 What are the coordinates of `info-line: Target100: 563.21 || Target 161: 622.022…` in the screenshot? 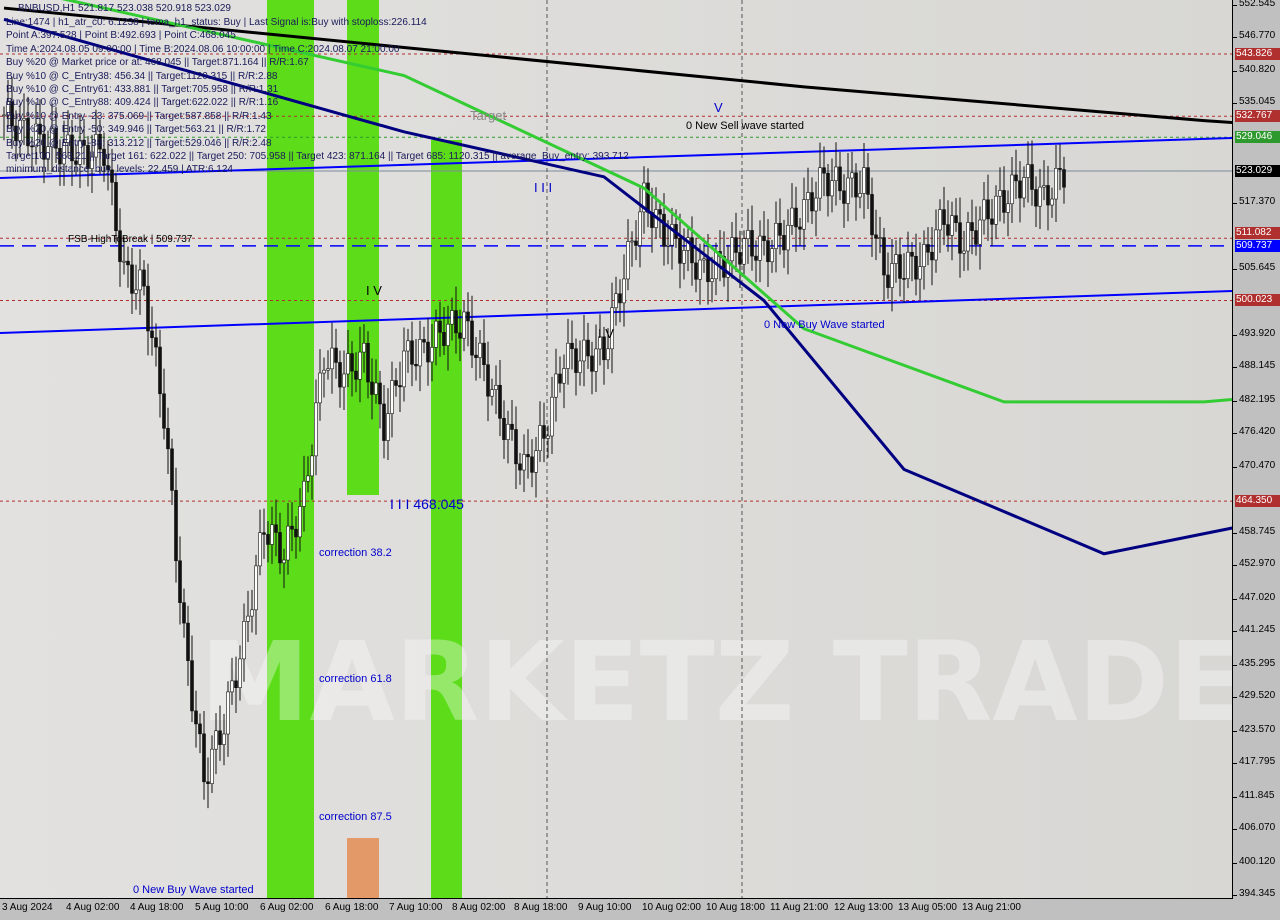 It's located at (317, 156).